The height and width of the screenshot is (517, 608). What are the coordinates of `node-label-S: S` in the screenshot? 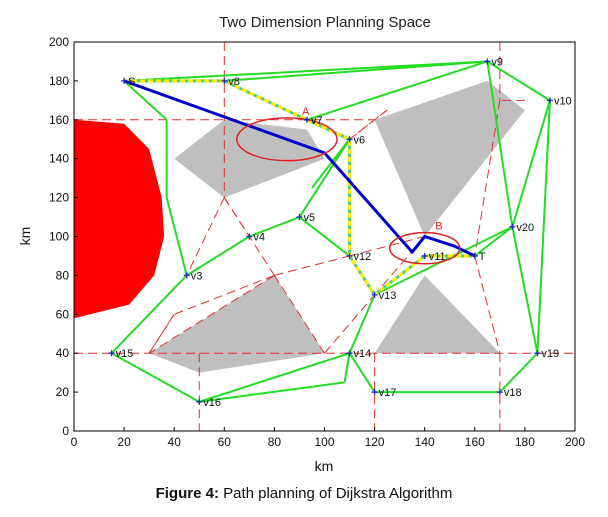 It's located at (131, 82).